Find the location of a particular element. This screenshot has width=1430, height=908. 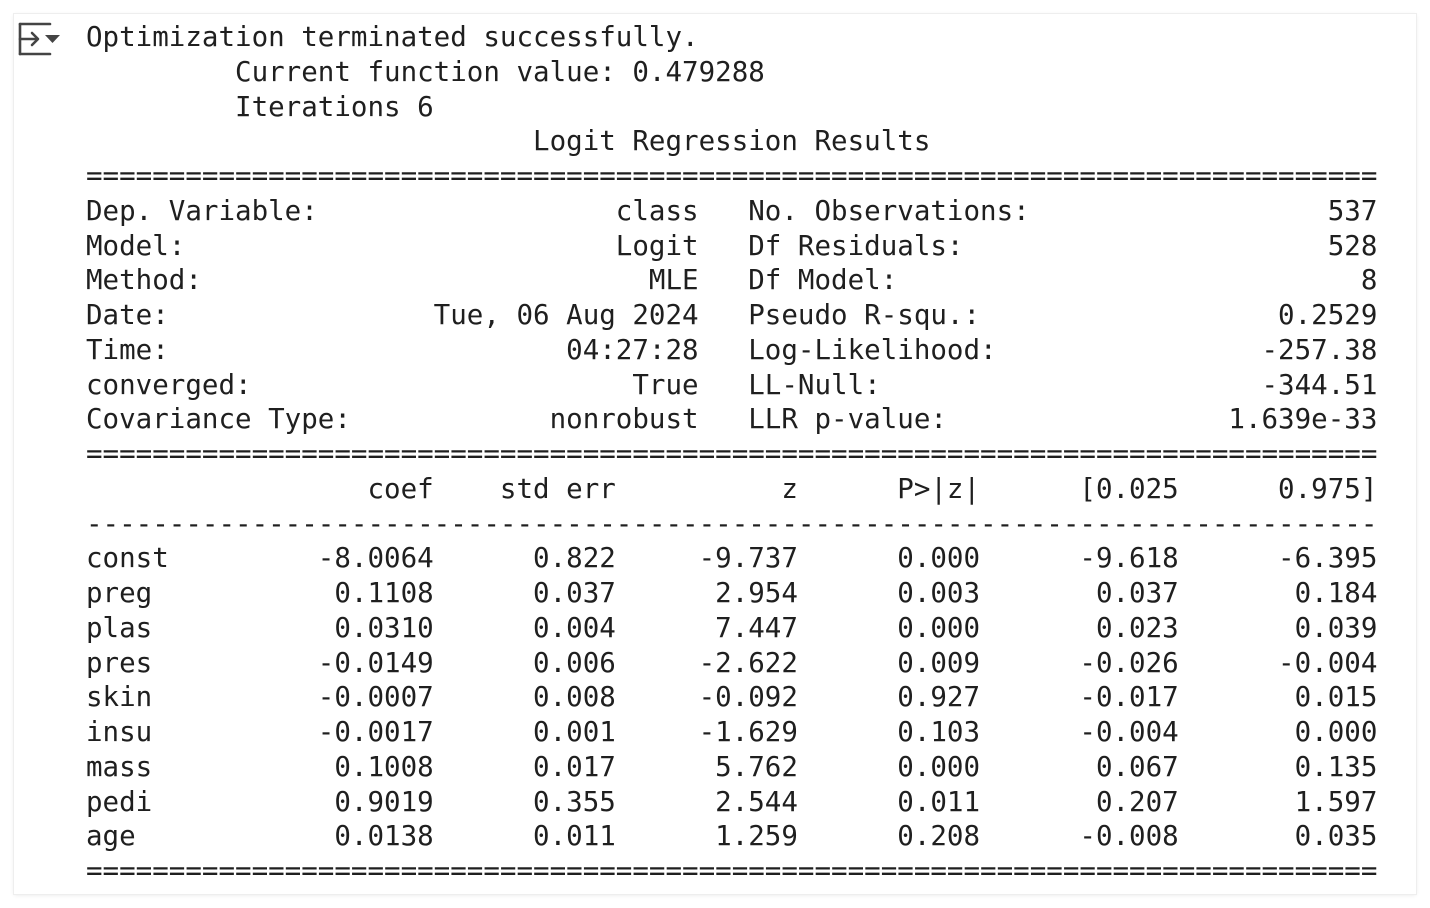

summary-row: Time: 04:27:28 Log-Likelihood: -257.38 is located at coordinates (732, 349).